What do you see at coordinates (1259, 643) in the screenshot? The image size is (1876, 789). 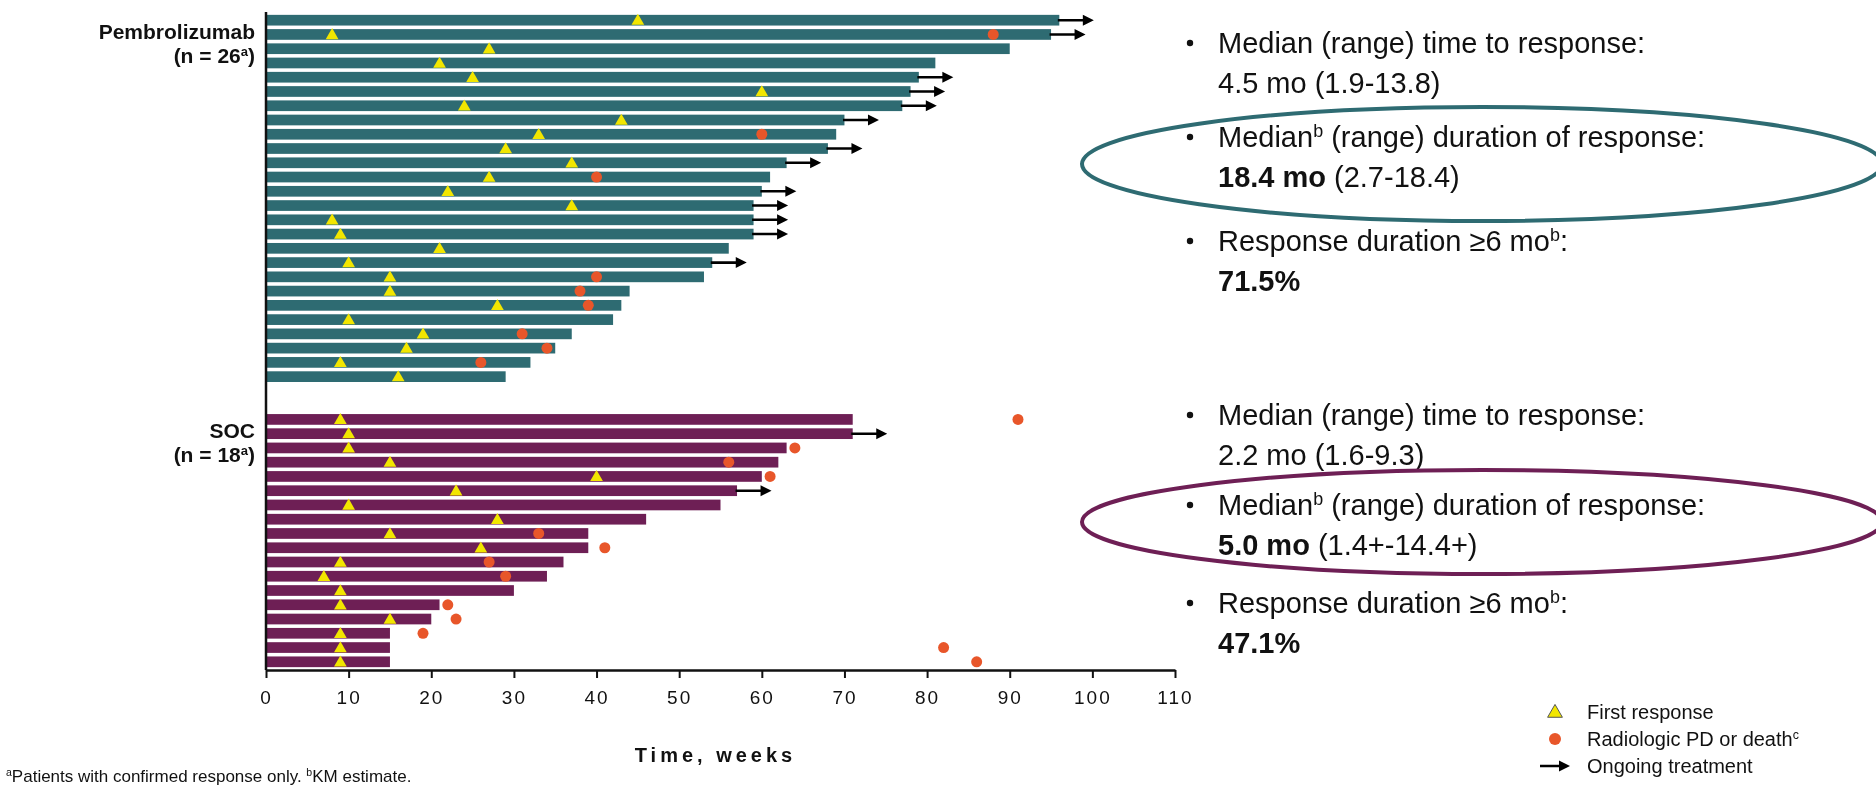 I see `text: 47.1%` at bounding box center [1259, 643].